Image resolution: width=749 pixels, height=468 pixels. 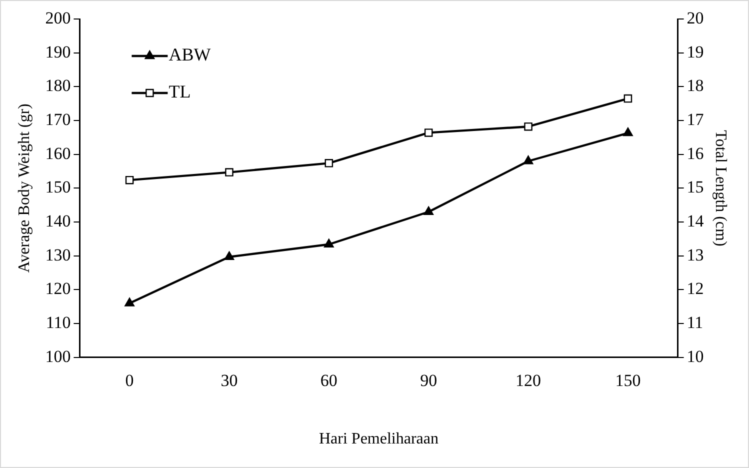 I want to click on y2-tick-label: 13, so click(x=695, y=254).